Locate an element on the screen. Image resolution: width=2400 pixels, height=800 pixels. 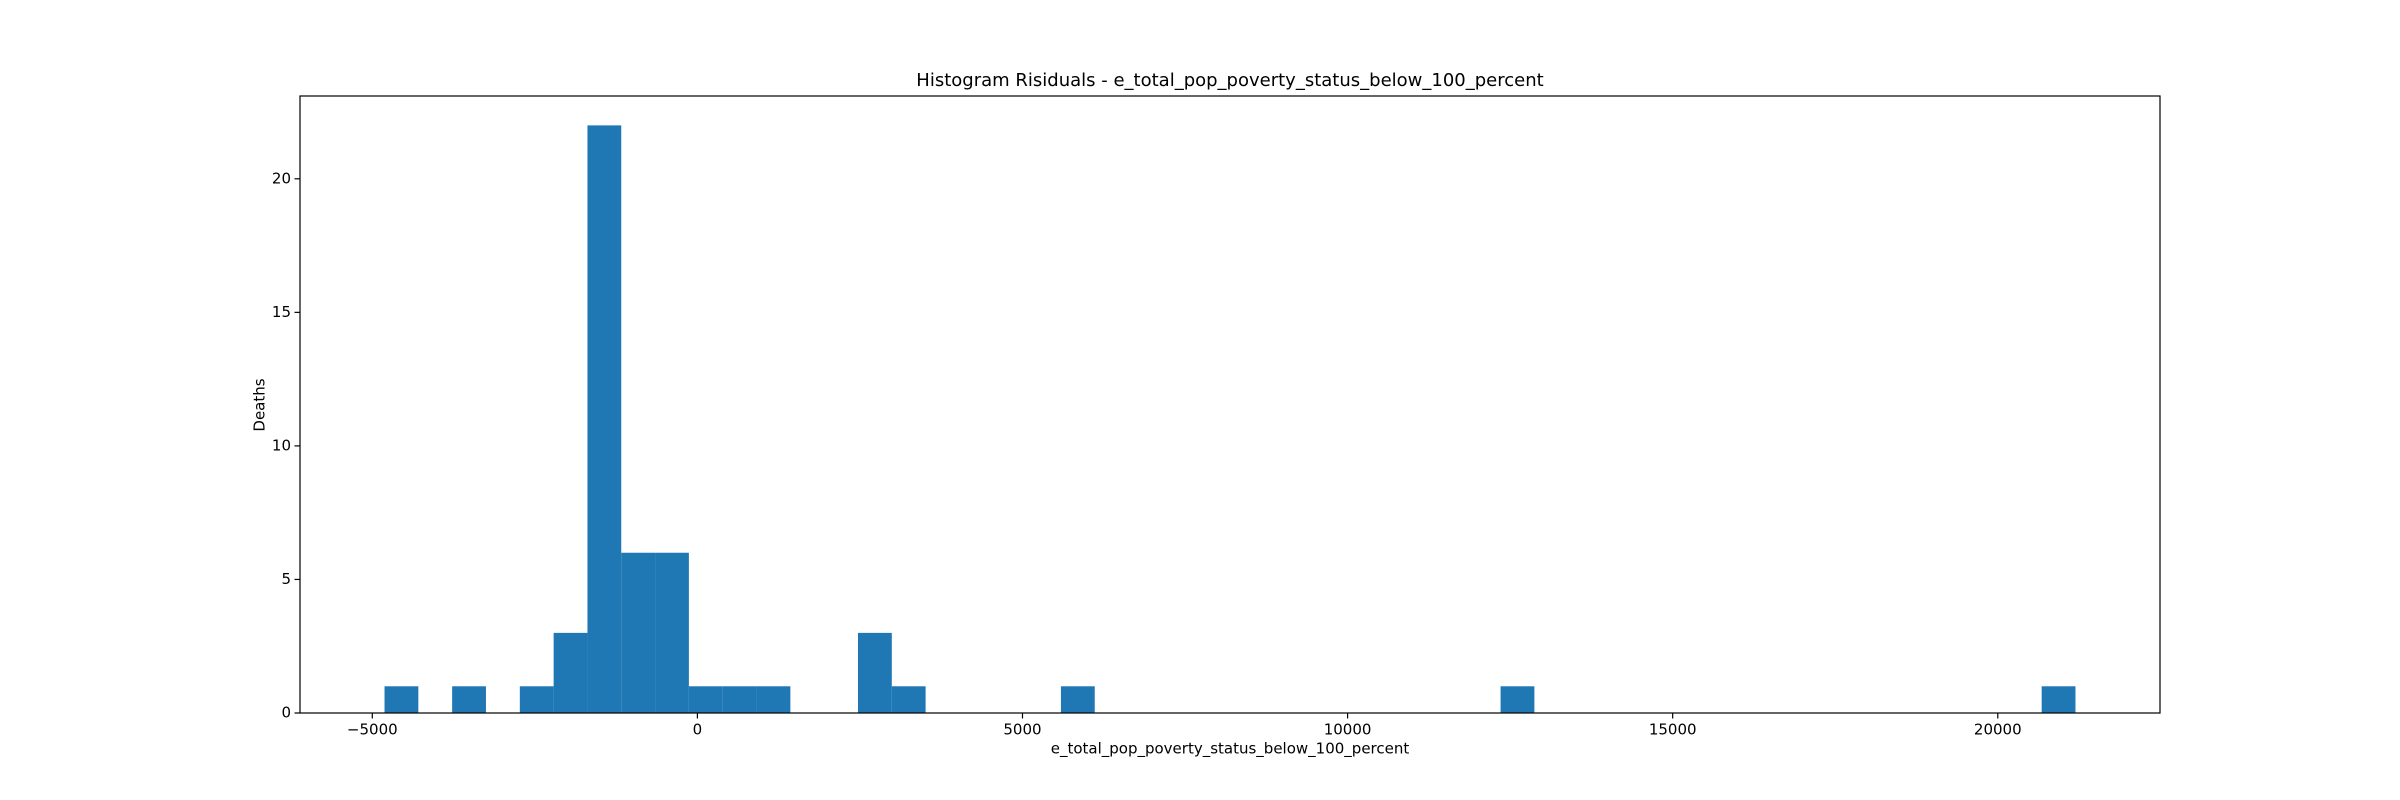
x-tick-label: 5000 is located at coordinates (1022, 730).